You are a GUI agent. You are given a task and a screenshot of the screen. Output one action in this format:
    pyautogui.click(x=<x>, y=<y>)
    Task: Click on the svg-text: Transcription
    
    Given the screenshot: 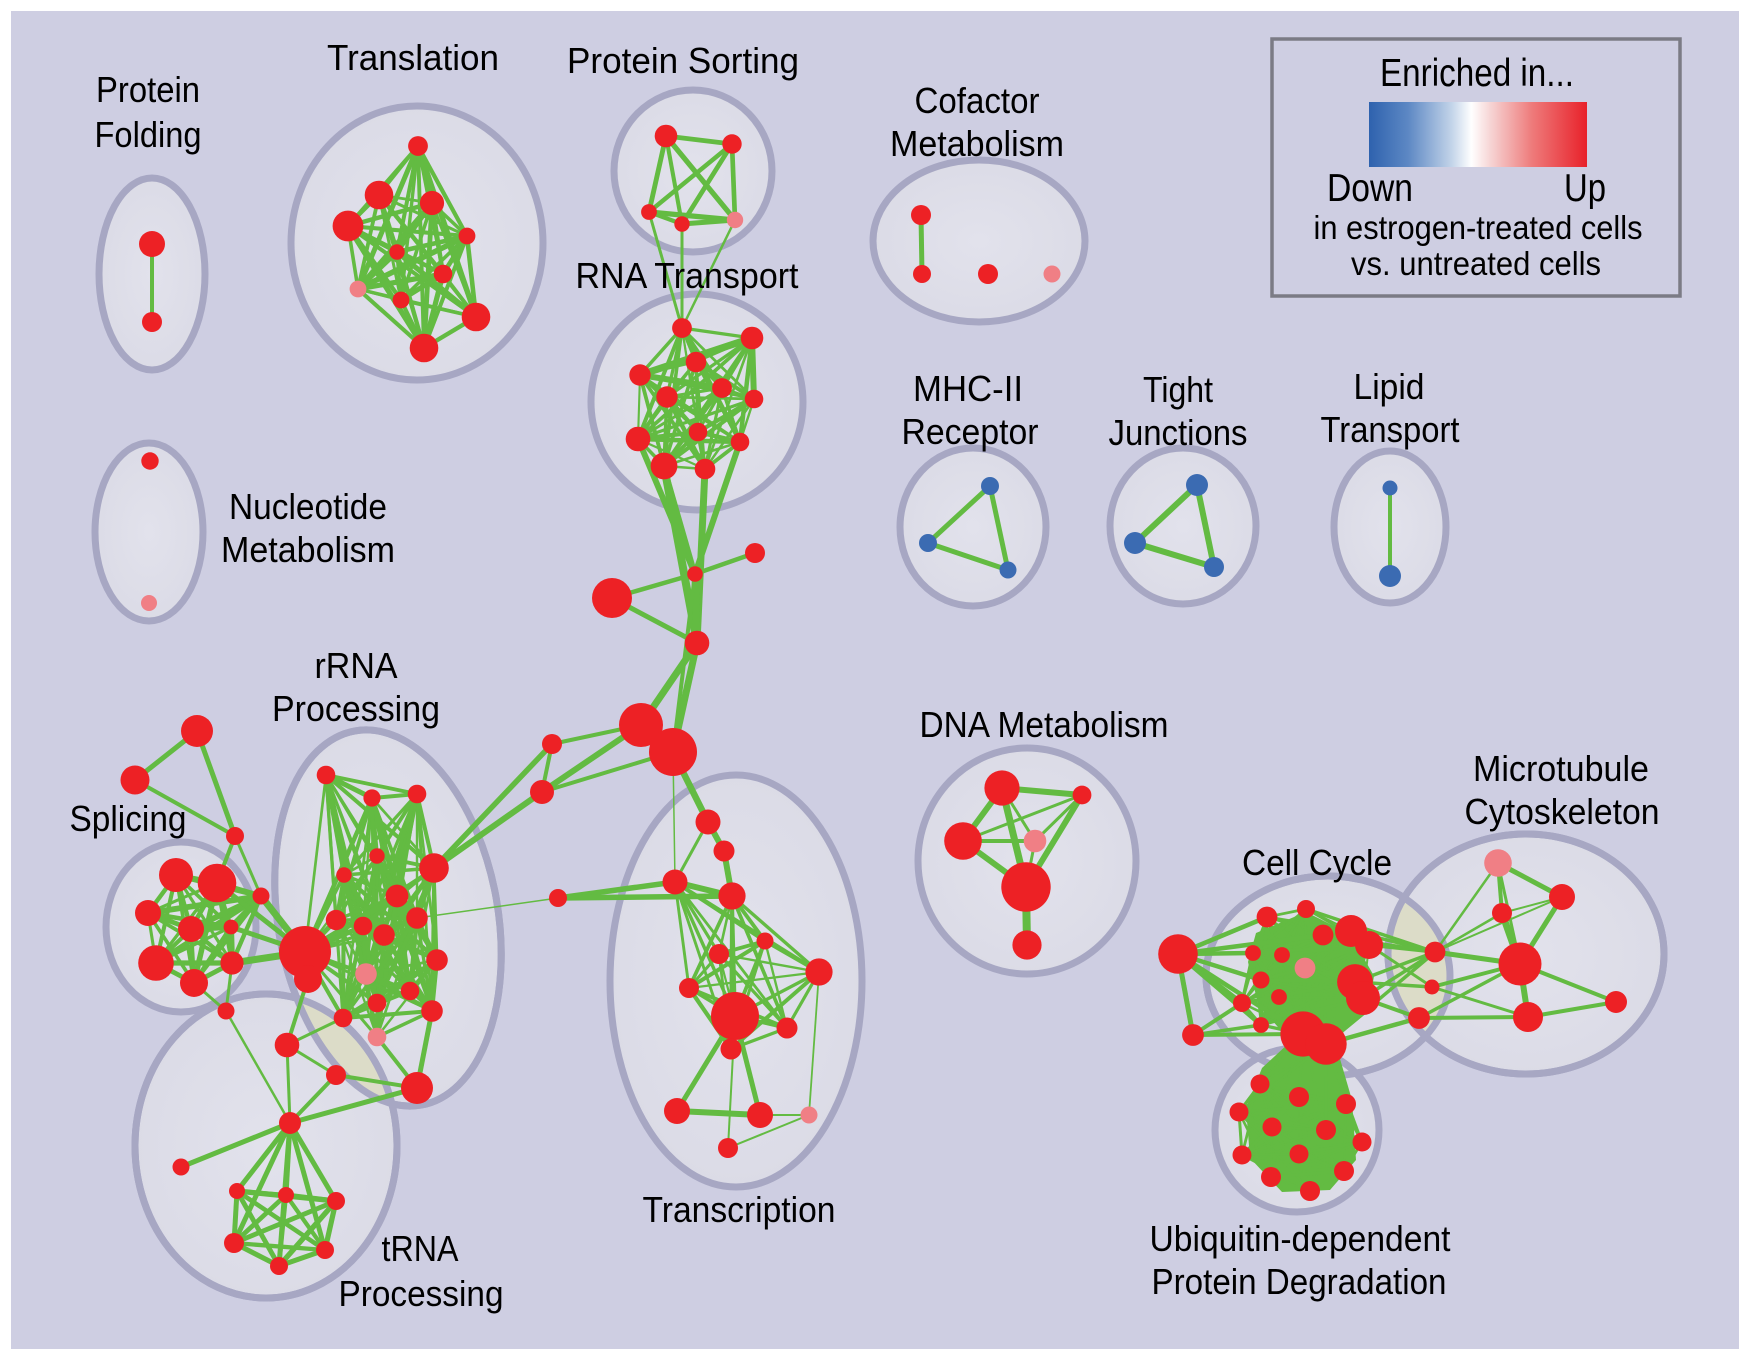 What is the action you would take?
    pyautogui.click(x=739, y=1209)
    